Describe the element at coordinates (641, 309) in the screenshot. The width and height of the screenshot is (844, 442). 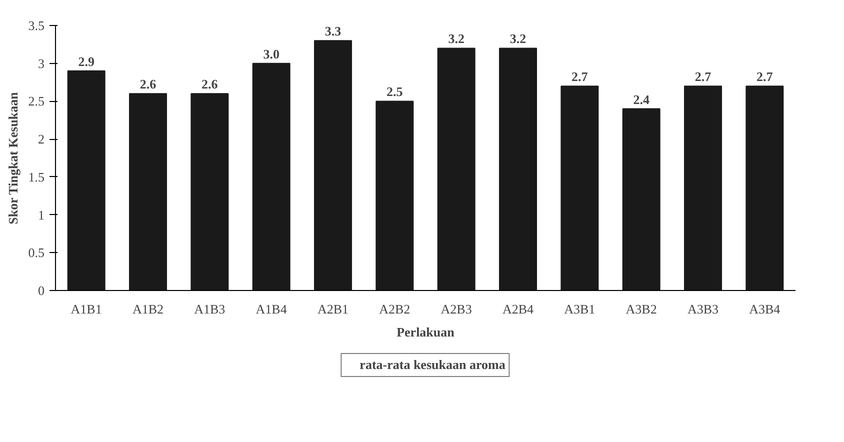
I see `x-tick-label: A3B2` at that location.